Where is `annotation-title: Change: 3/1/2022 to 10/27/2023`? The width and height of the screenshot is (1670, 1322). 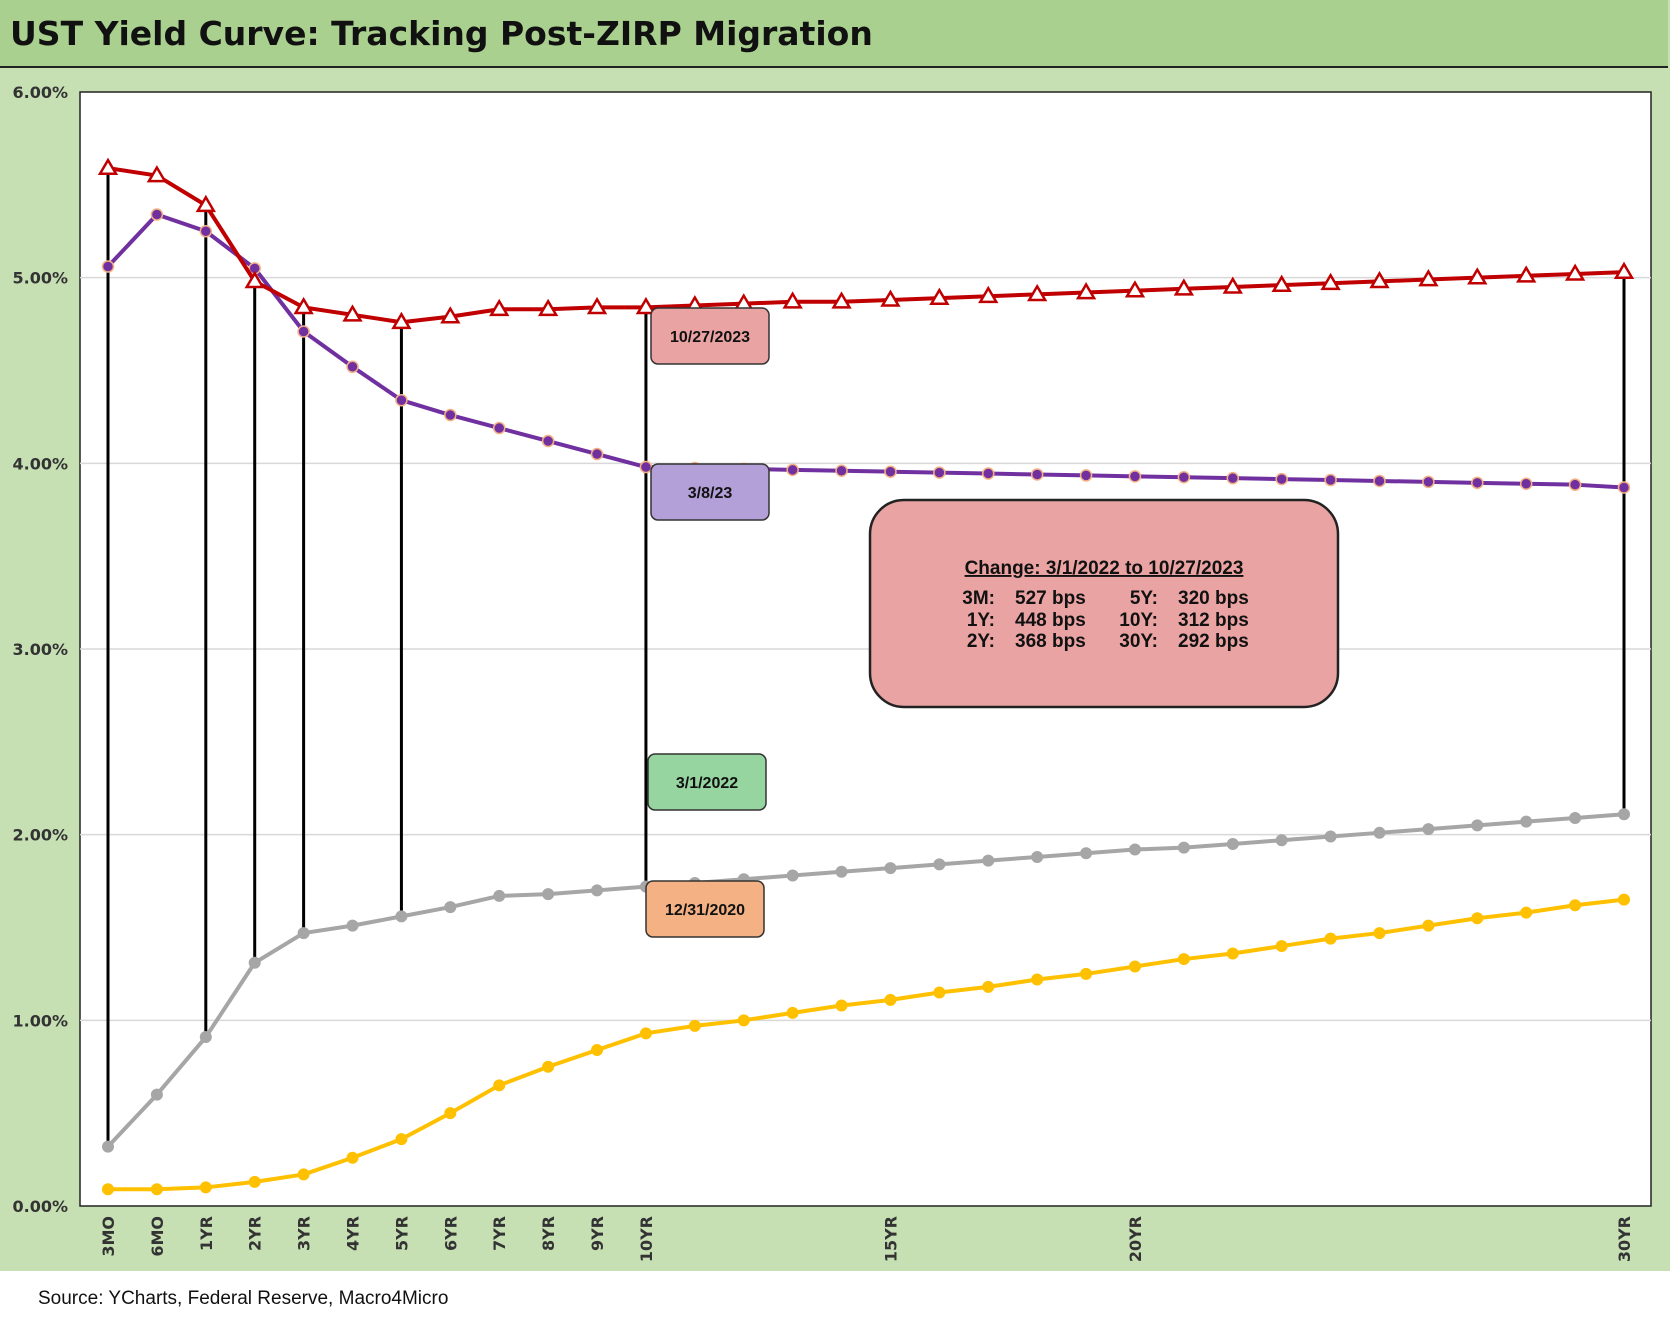
annotation-title: Change: 3/1/2022 to 10/27/2023 is located at coordinates (1104, 568).